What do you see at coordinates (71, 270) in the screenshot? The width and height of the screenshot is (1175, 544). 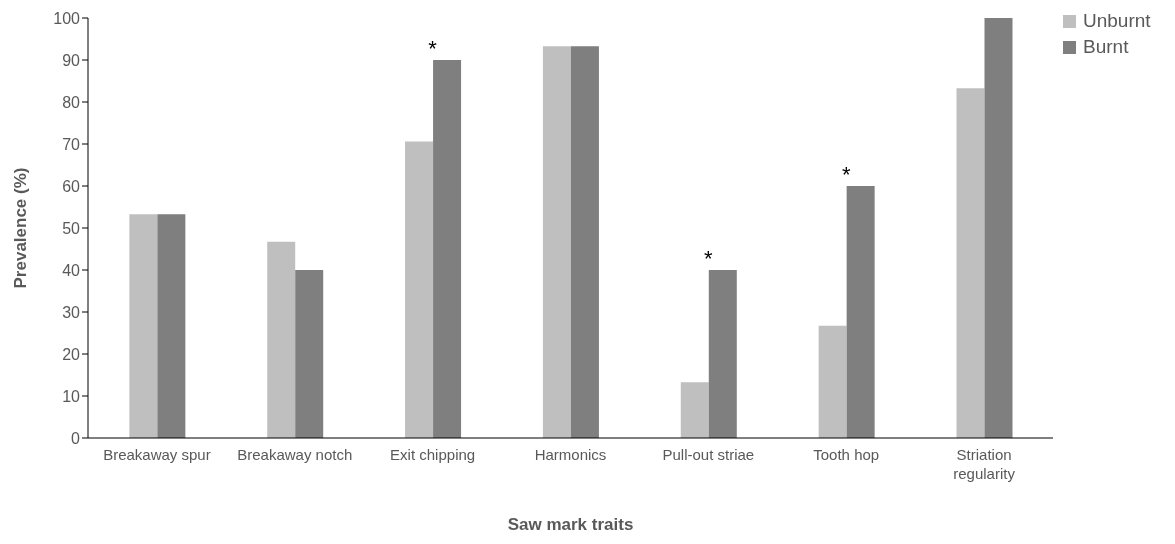 I see `y-tick-label: 40` at bounding box center [71, 270].